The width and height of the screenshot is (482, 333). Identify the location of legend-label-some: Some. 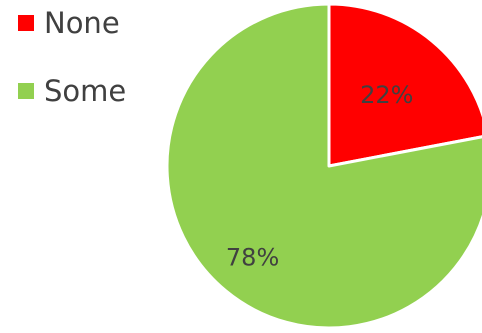
(85, 90).